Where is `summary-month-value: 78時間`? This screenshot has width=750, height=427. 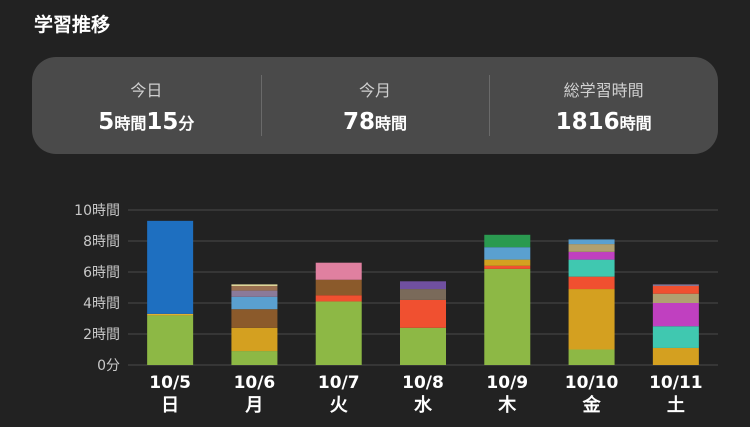
summary-month-value: 78時間 is located at coordinates (375, 122).